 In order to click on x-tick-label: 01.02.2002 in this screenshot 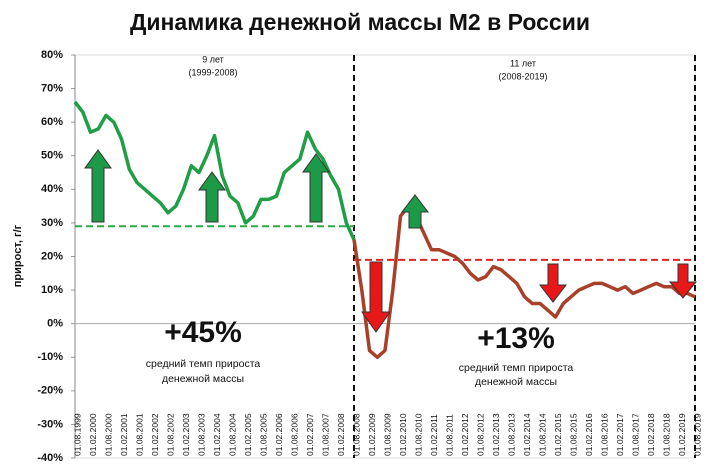, I will do `click(155, 434)`.